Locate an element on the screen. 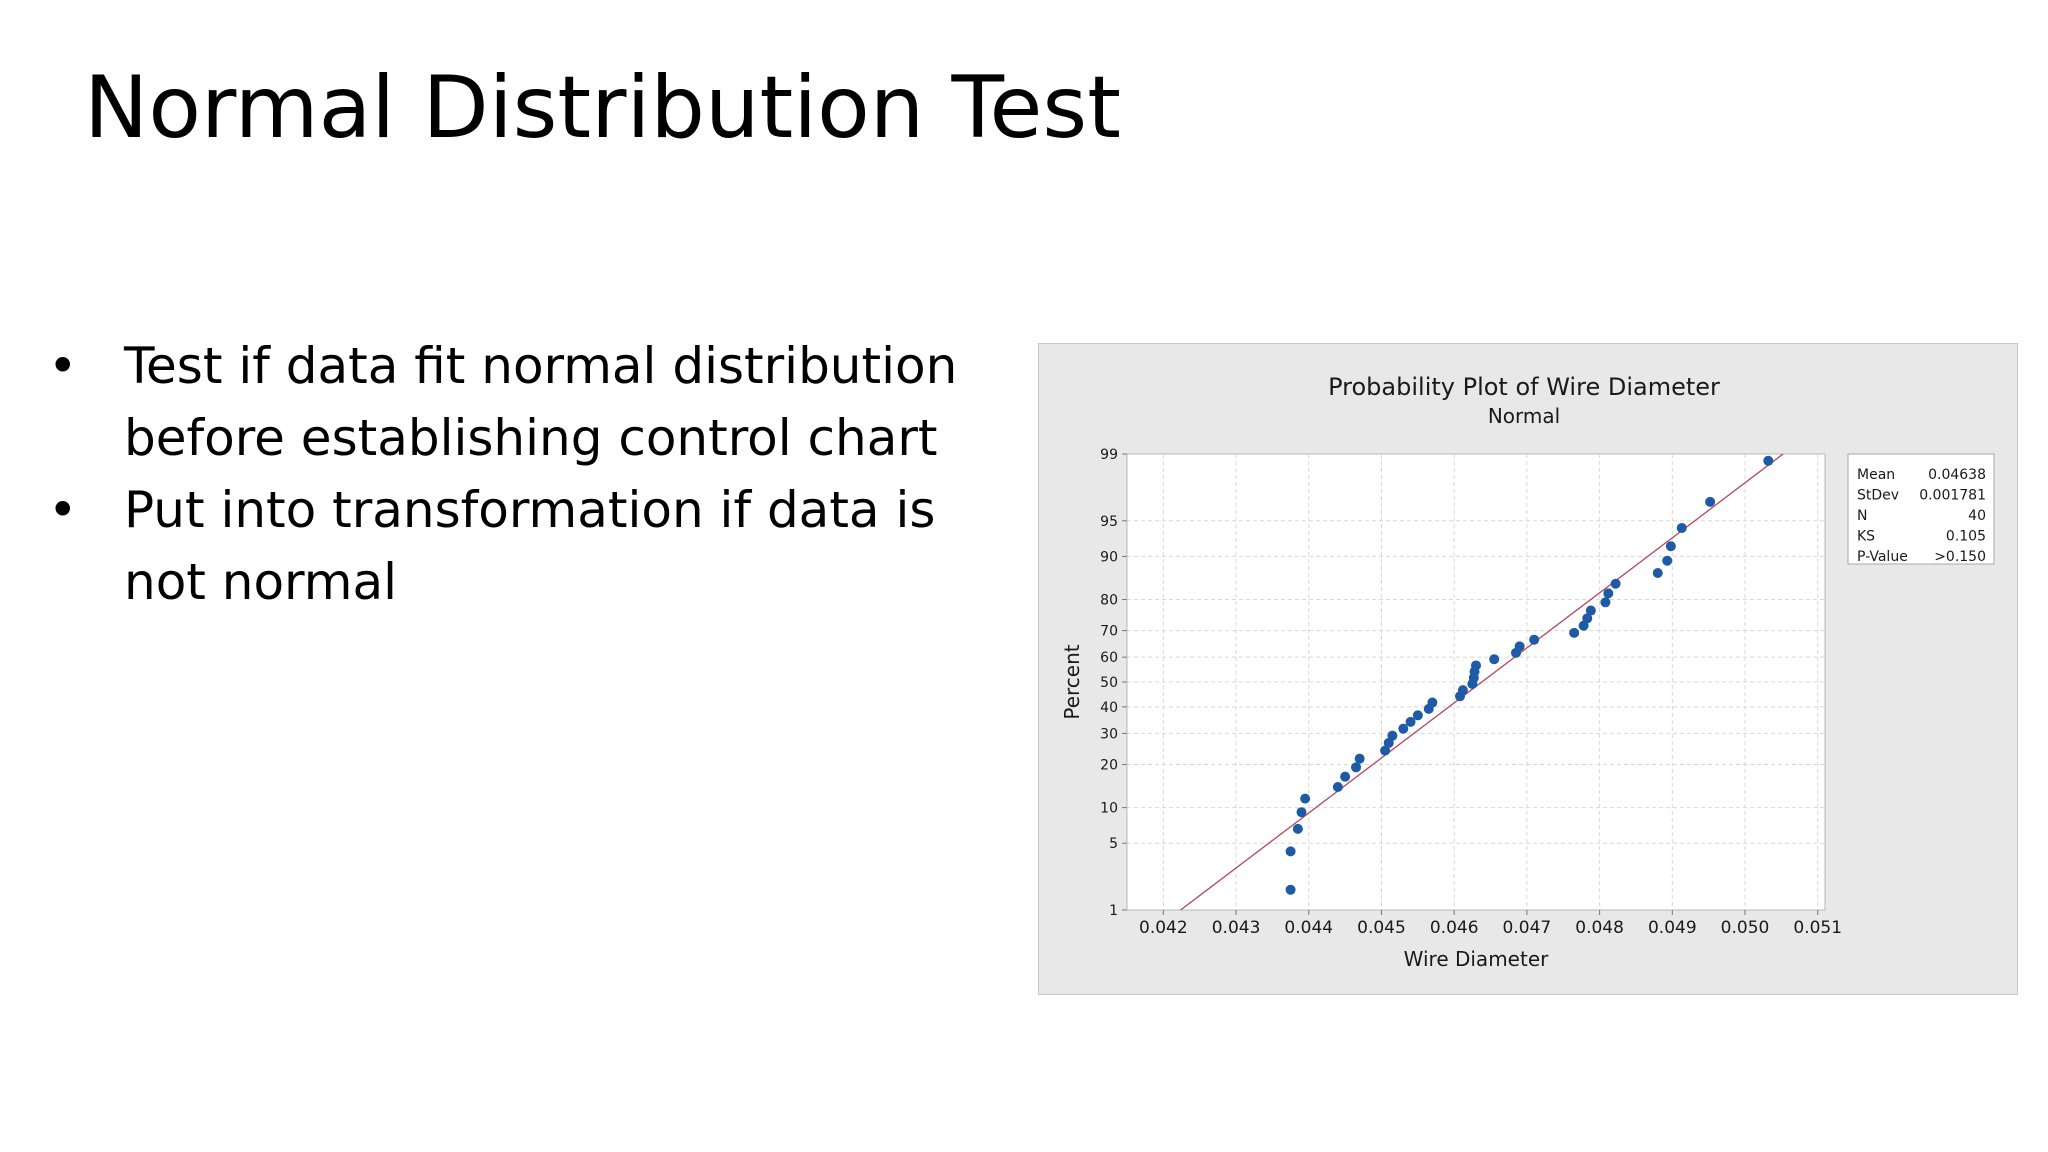 Image resolution: width=2048 pixels, height=1152 pixels. stats-value: 0.001781 is located at coordinates (1952, 496).